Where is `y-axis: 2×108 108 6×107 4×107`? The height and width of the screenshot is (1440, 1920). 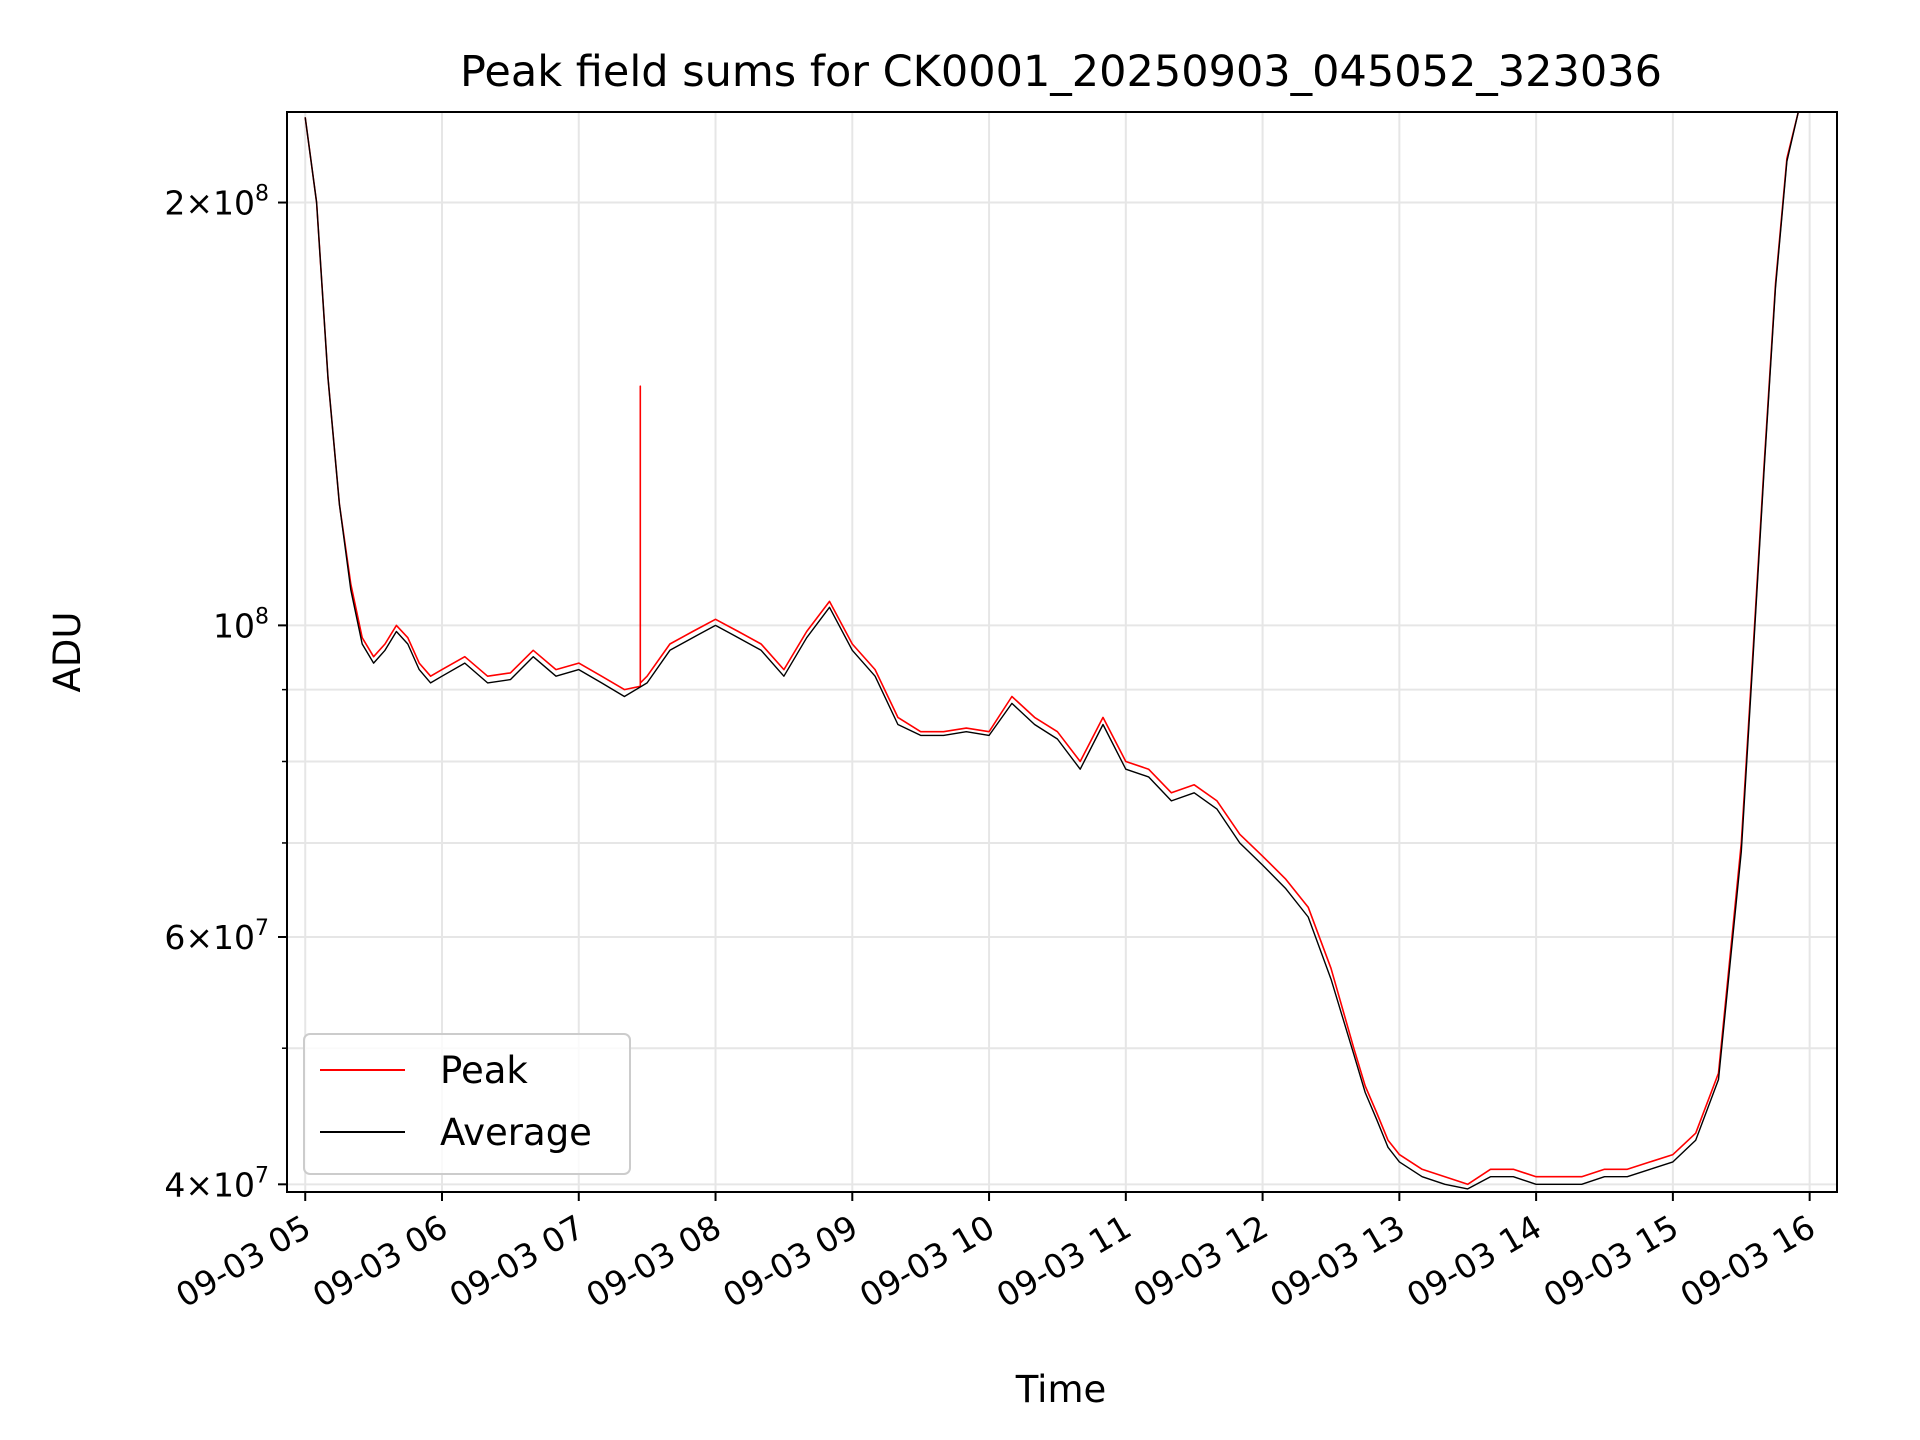
y-axis: 2×108 108 6×107 4×107 is located at coordinates (225, 693).